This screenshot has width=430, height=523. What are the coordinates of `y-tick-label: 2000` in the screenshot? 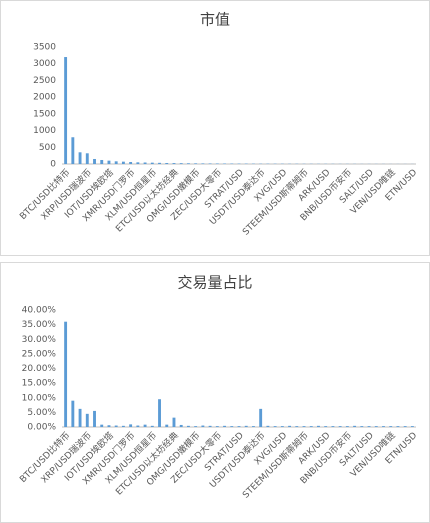 It's located at (44, 98).